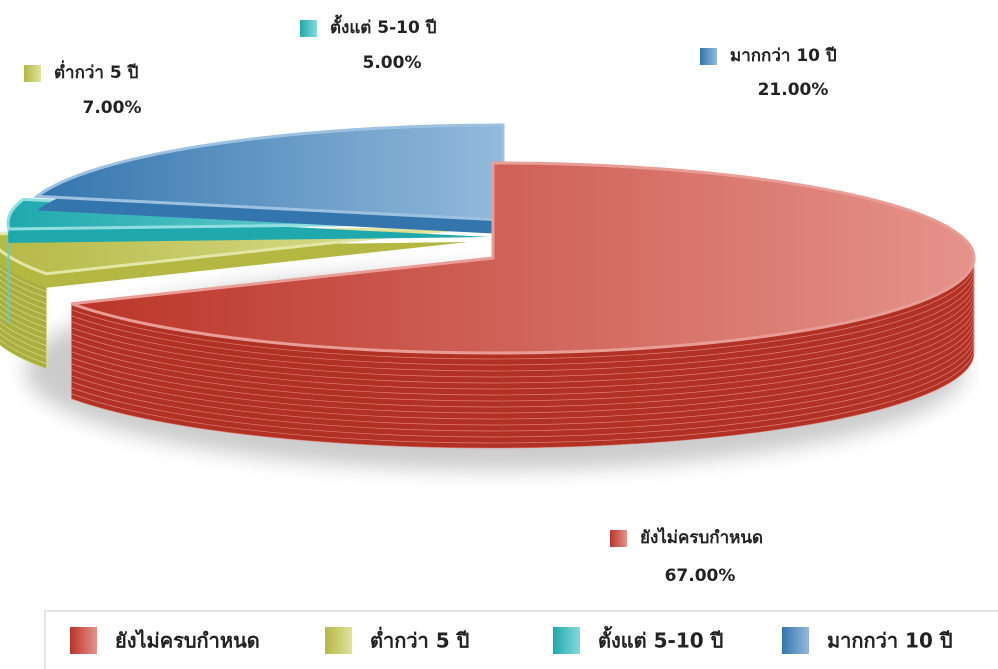  I want to click on value-label: 7.00%, so click(112, 108).